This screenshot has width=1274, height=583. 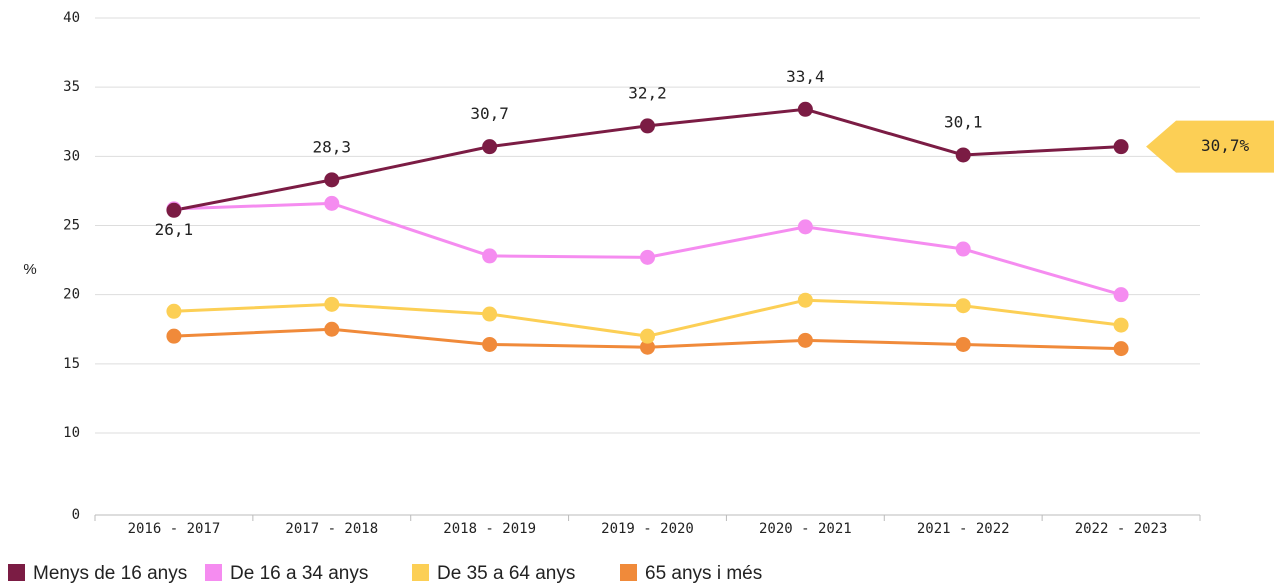 I want to click on legend-label: De 16 a 34 anys, so click(x=299, y=573).